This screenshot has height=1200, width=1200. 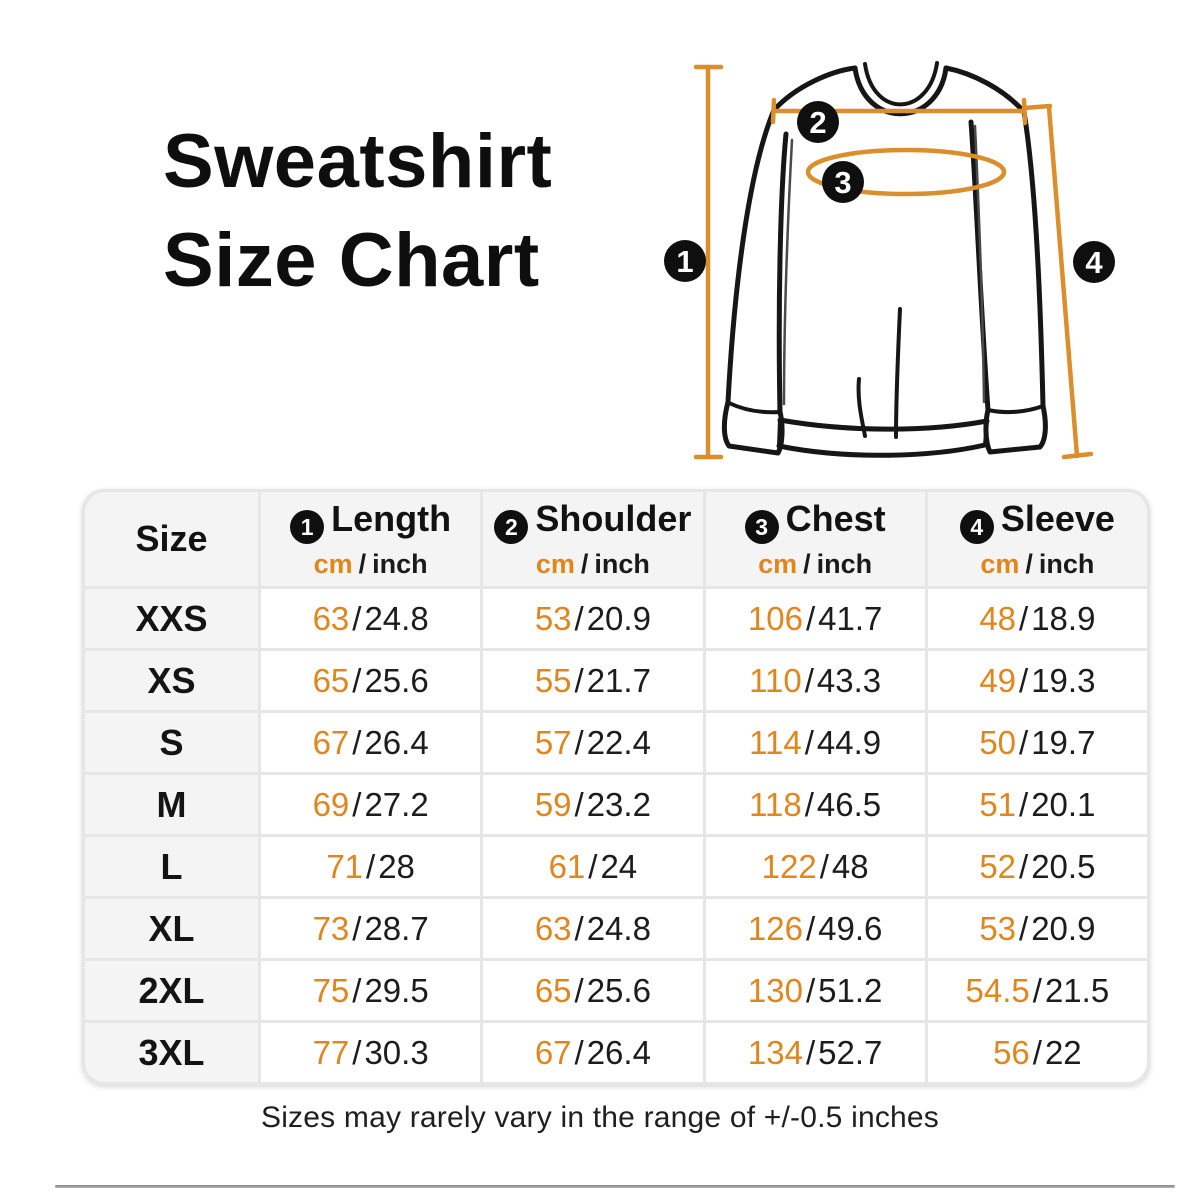 What do you see at coordinates (1063, 680) in the screenshot?
I see `sleeve-inch-value: 19.3` at bounding box center [1063, 680].